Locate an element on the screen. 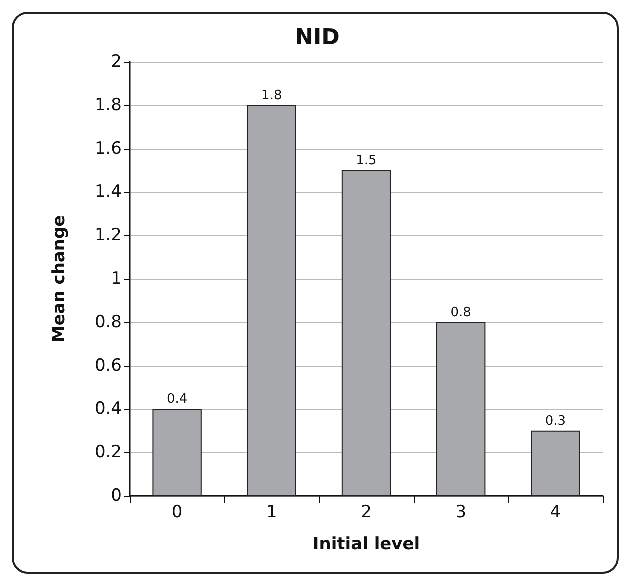 This screenshot has width=635, height=584. y-tick-label: 0.8 is located at coordinates (108, 322).